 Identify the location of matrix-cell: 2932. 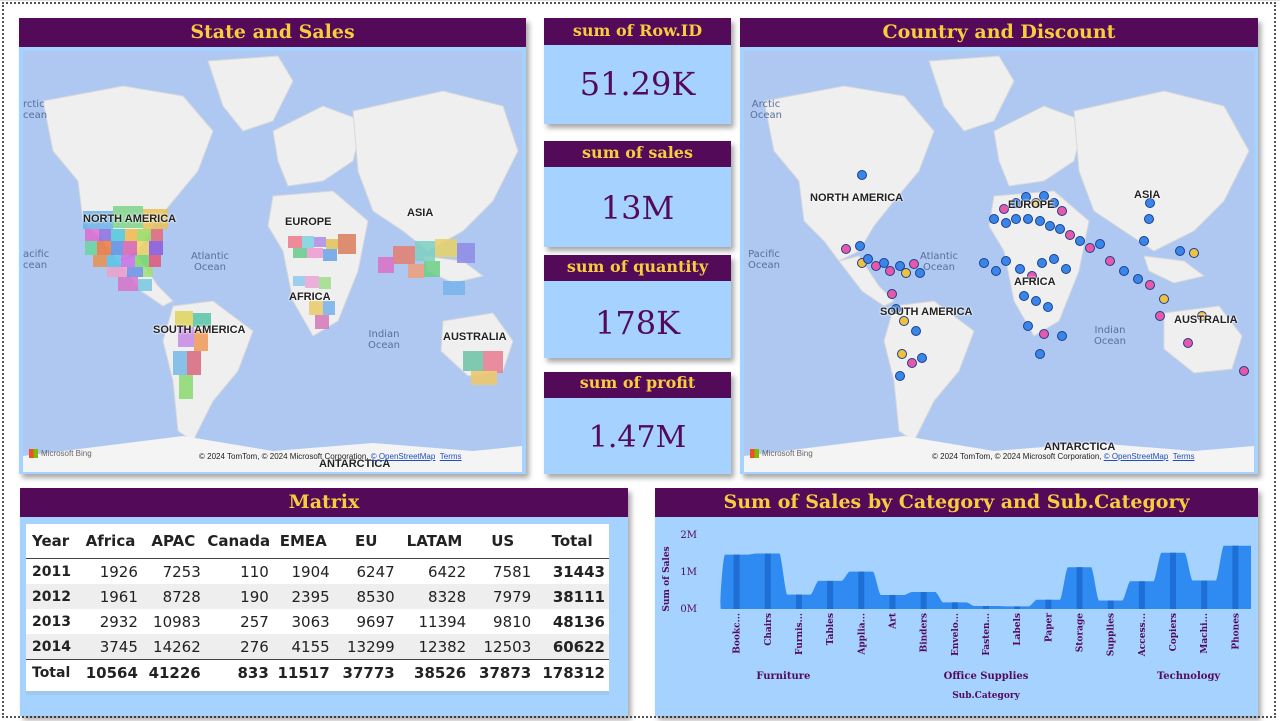
(118, 621).